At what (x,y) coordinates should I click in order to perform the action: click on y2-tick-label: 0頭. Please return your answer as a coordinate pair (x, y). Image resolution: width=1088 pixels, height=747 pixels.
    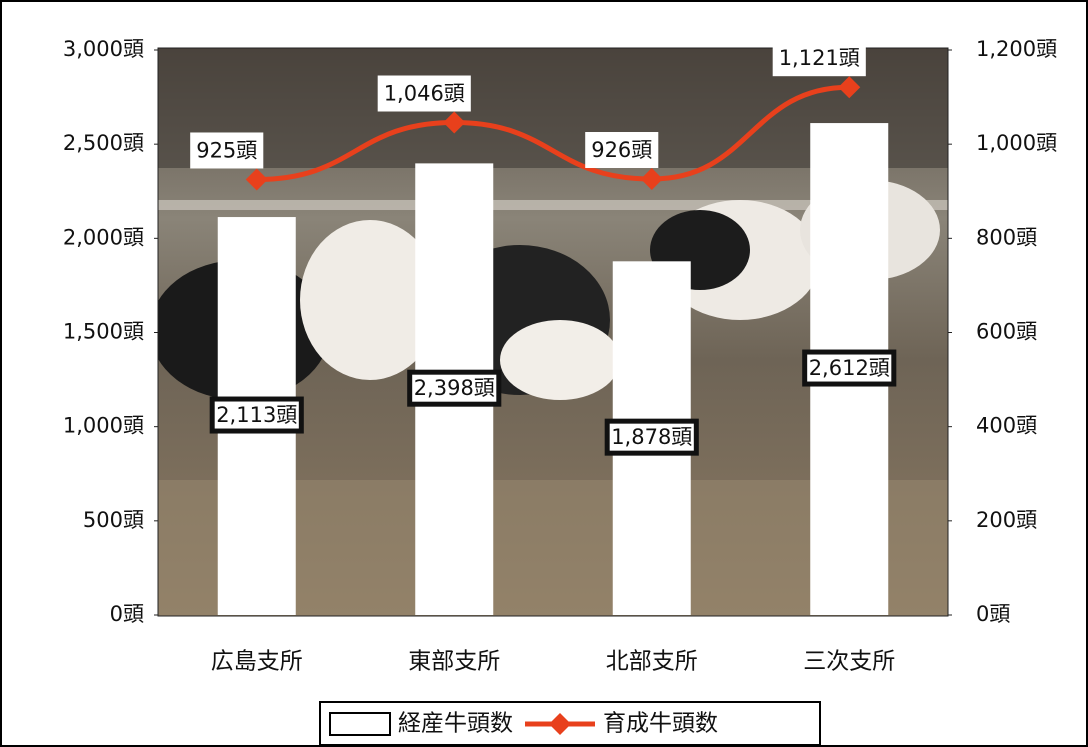
    Looking at the image, I should click on (993, 614).